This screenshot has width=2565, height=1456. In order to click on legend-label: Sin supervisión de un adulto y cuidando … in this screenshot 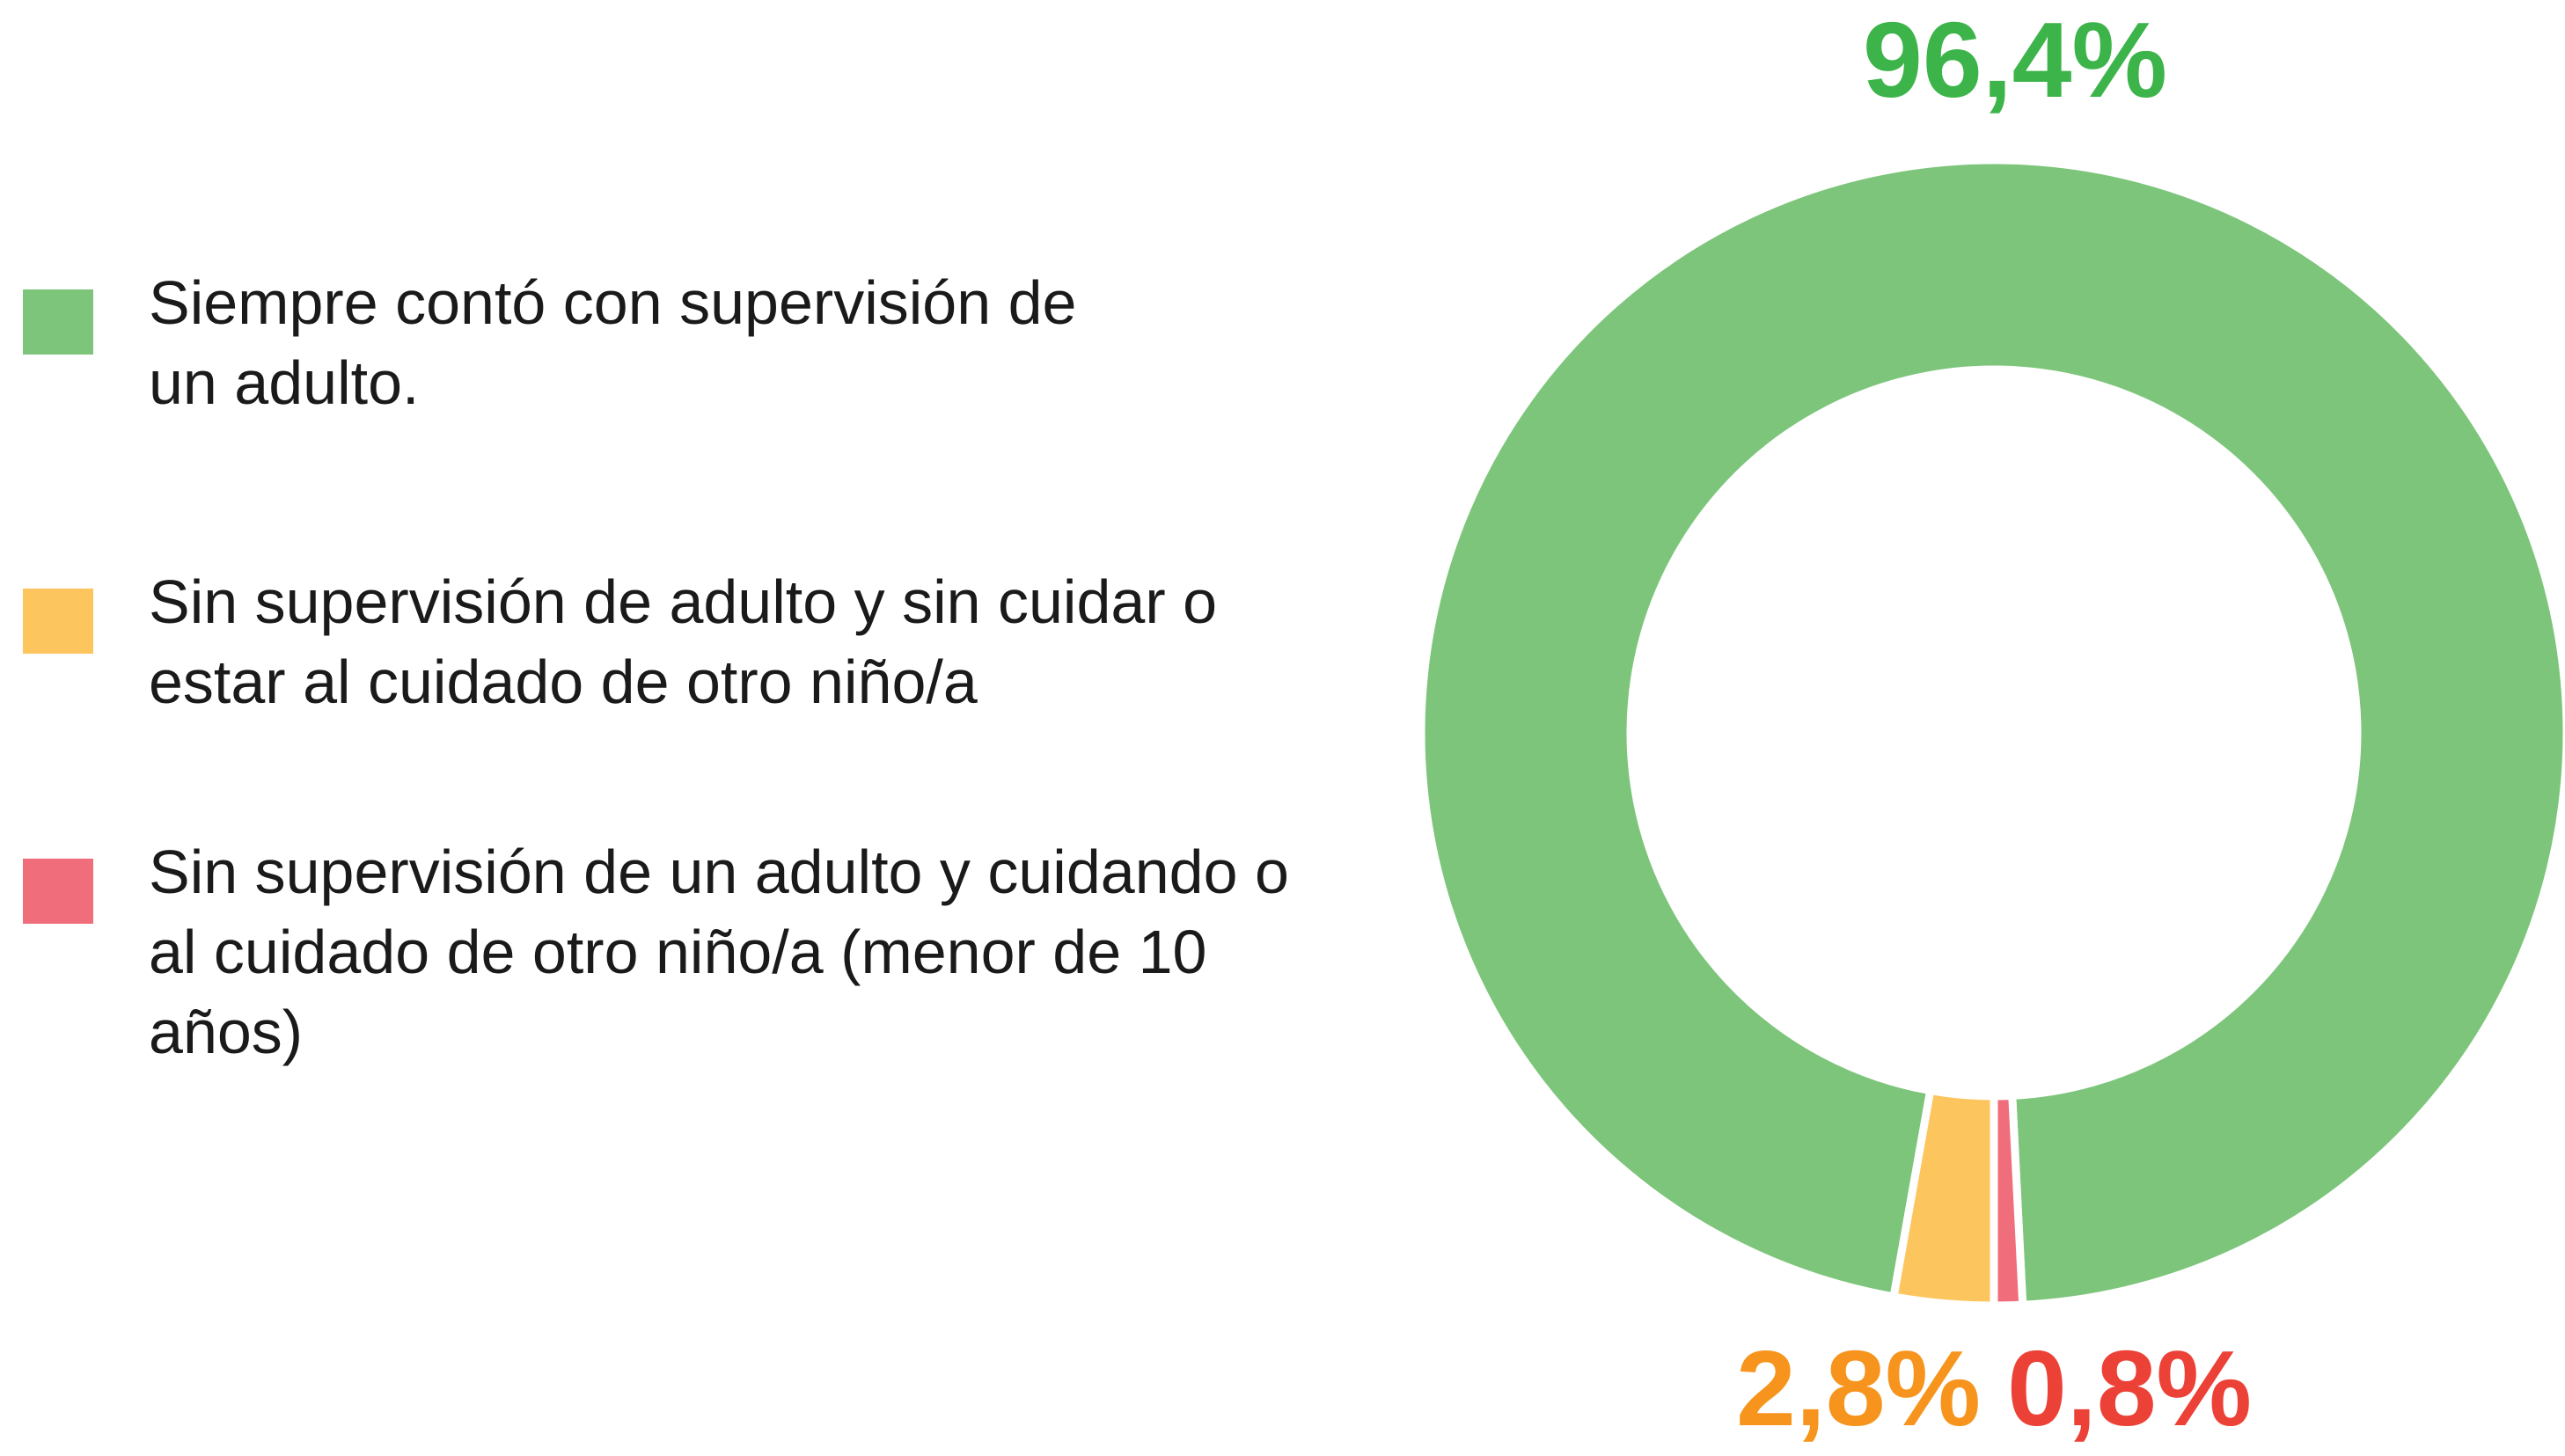, I will do `click(719, 952)`.